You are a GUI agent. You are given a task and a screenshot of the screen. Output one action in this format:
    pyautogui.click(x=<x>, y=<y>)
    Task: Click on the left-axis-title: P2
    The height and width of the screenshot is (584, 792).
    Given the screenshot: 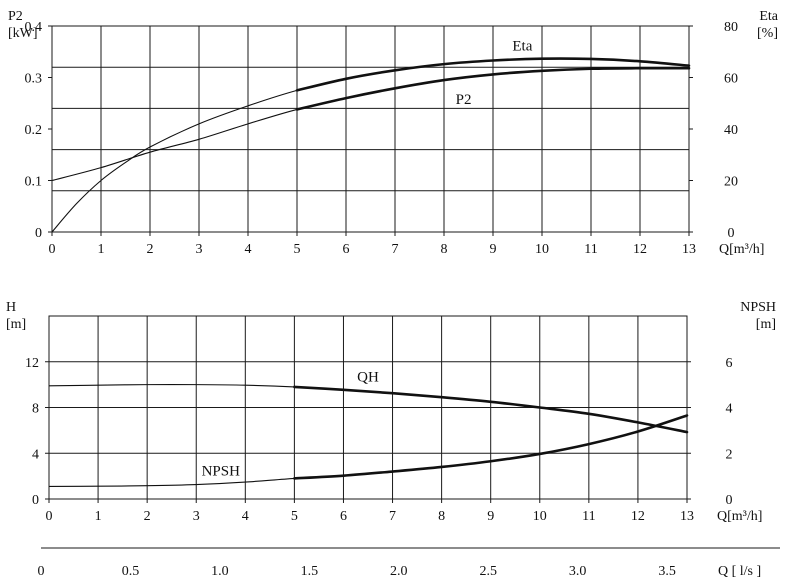 What is the action you would take?
    pyautogui.click(x=15, y=16)
    